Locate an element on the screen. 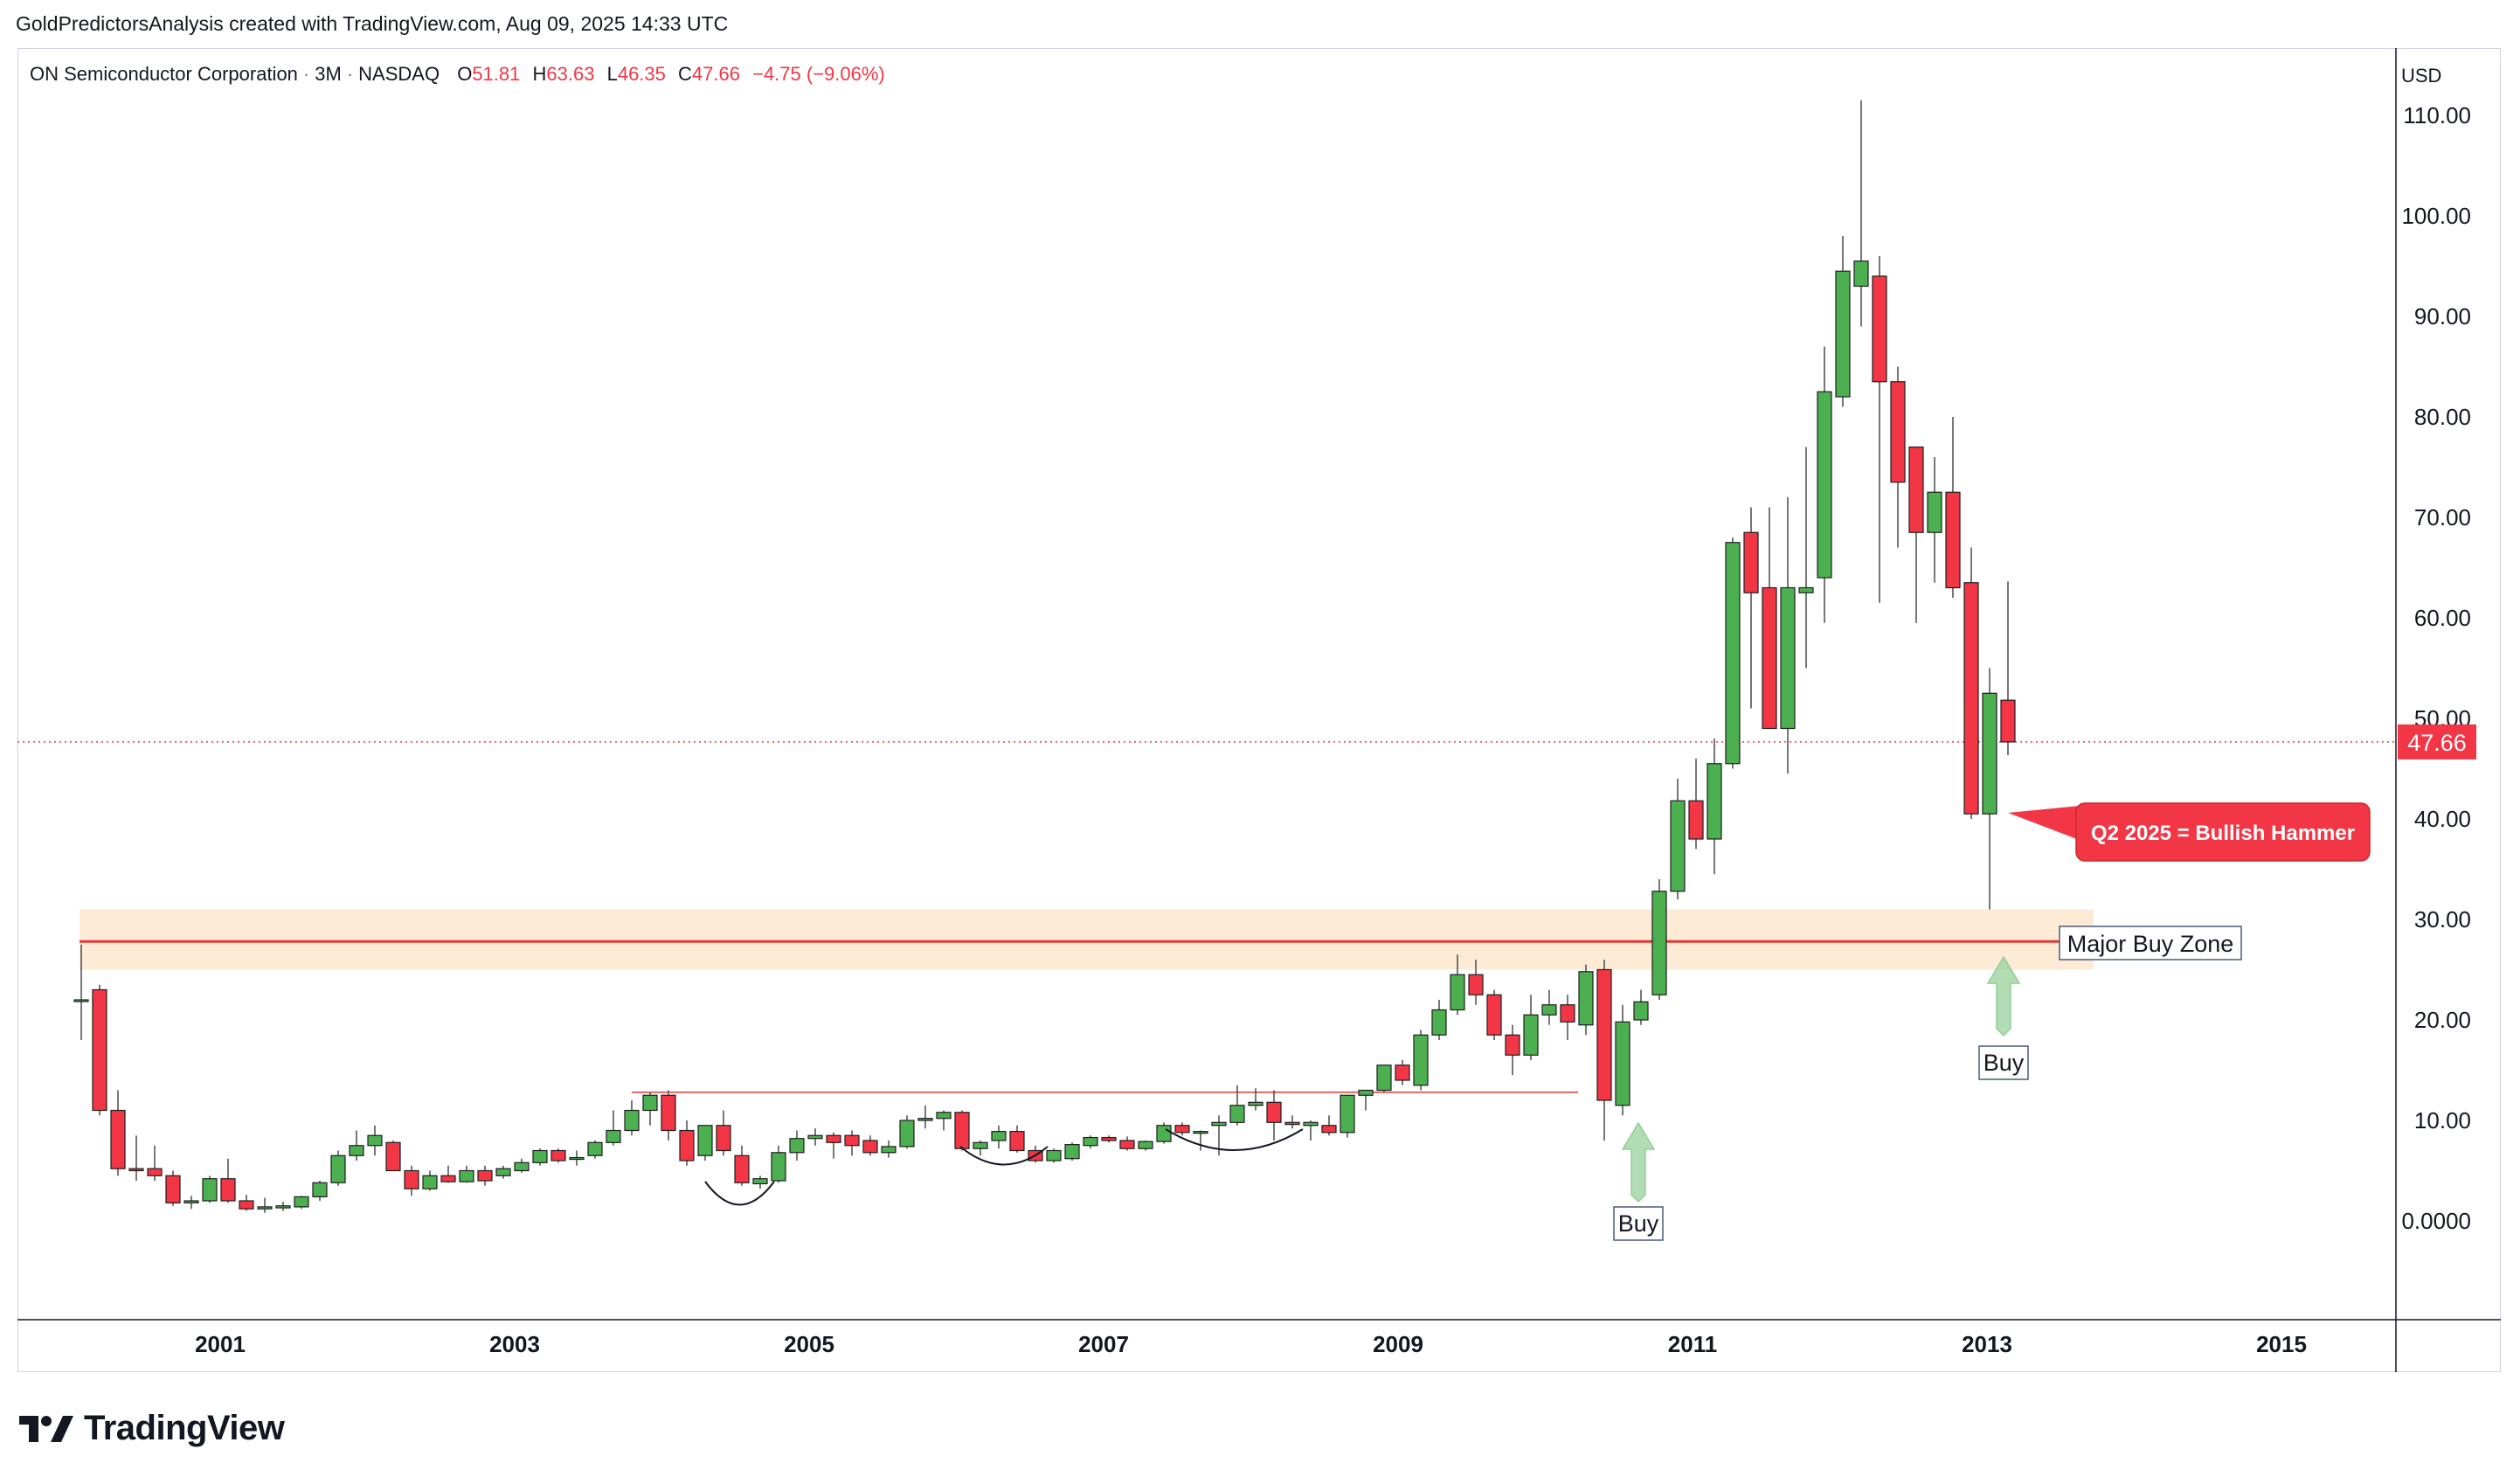  buy-annotation-2025: Buy is located at coordinates (2003, 1062).